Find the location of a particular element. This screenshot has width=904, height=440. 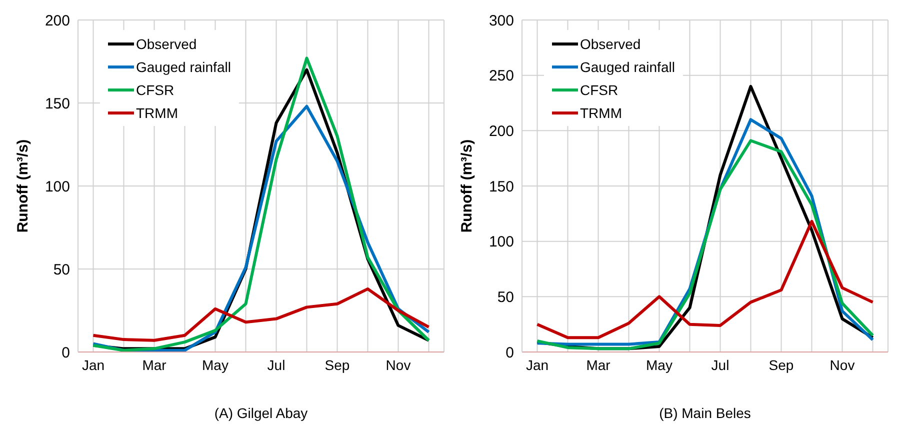

x-axis-title: (B) Main Beles is located at coordinates (705, 413).